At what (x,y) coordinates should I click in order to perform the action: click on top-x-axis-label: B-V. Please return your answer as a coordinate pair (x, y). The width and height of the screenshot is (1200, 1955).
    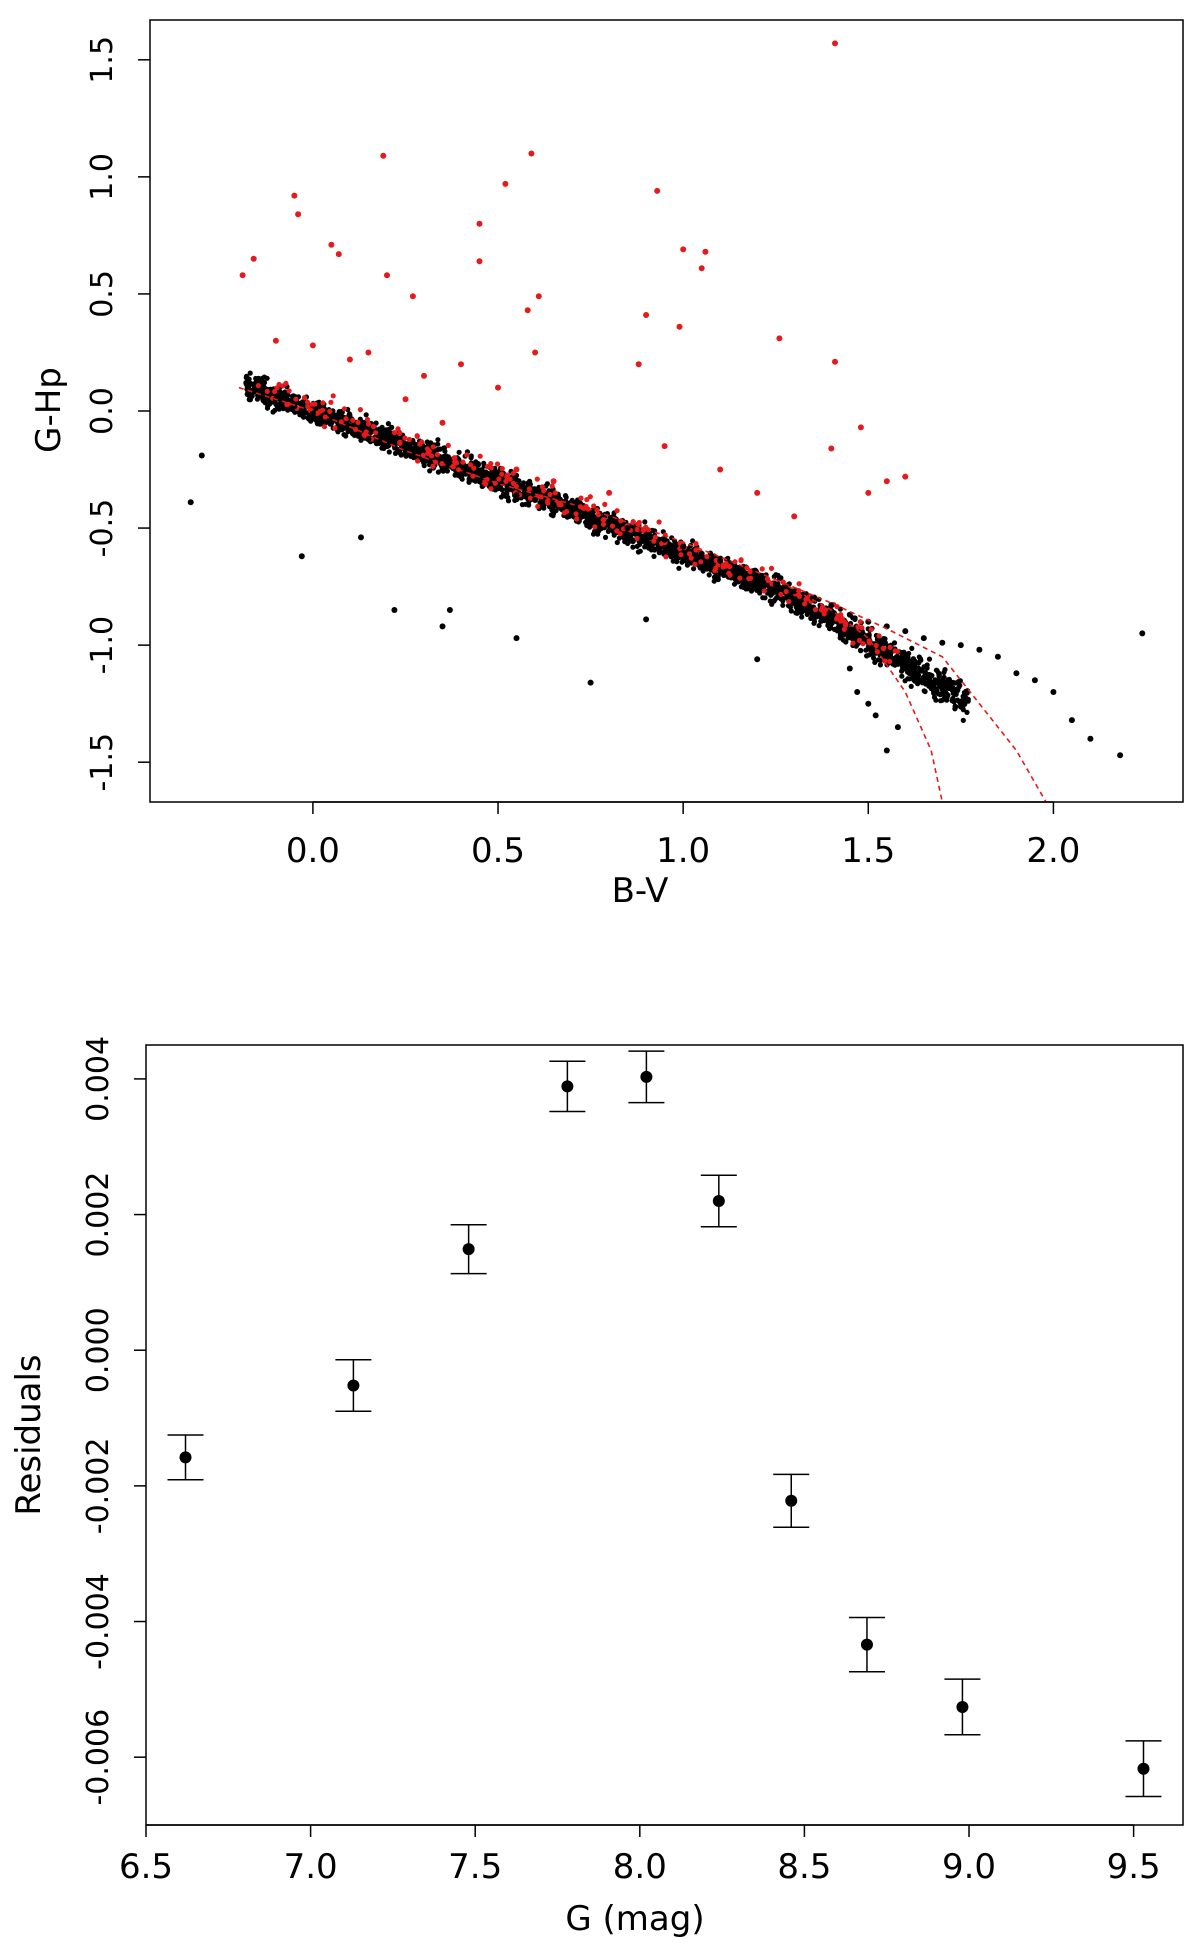
    Looking at the image, I should click on (640, 891).